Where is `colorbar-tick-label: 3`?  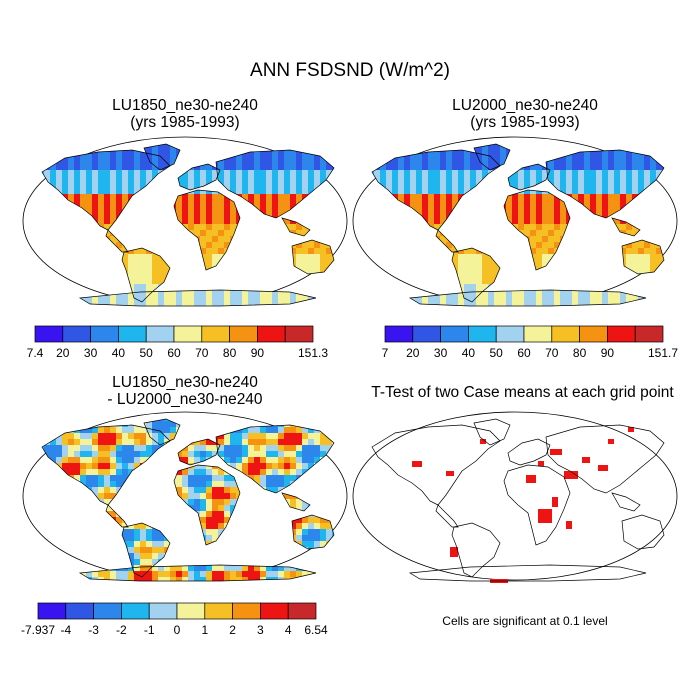 colorbar-tick-label: 3 is located at coordinates (260, 630).